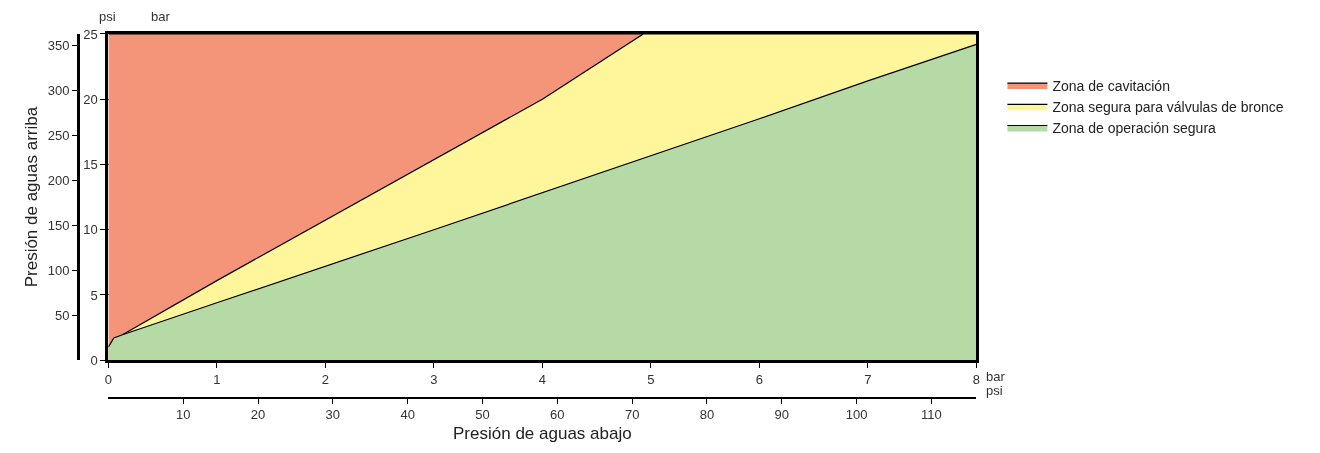 The width and height of the screenshot is (1320, 453). Describe the element at coordinates (1134, 127) in the screenshot. I see `legend-label: Zona de operación segura` at that location.